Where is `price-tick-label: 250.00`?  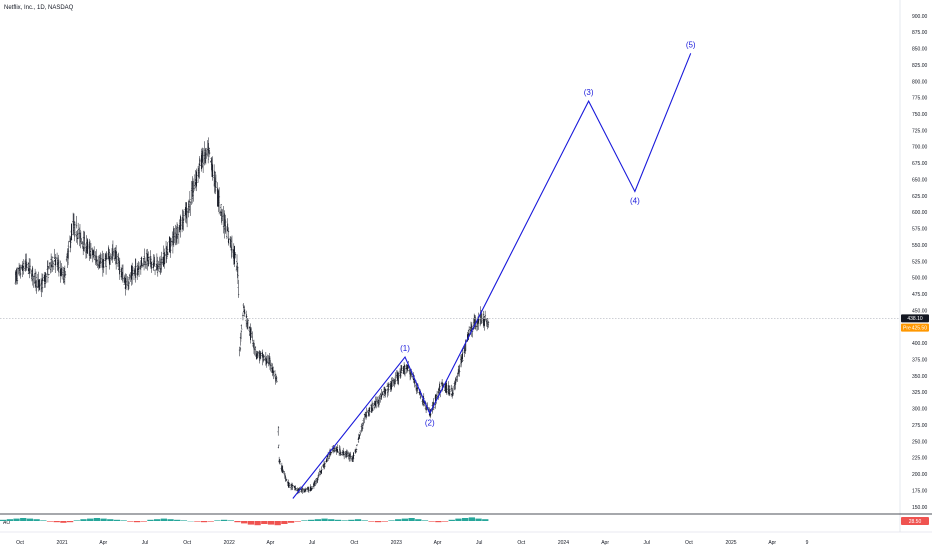
price-tick-label: 250.00 is located at coordinates (920, 442).